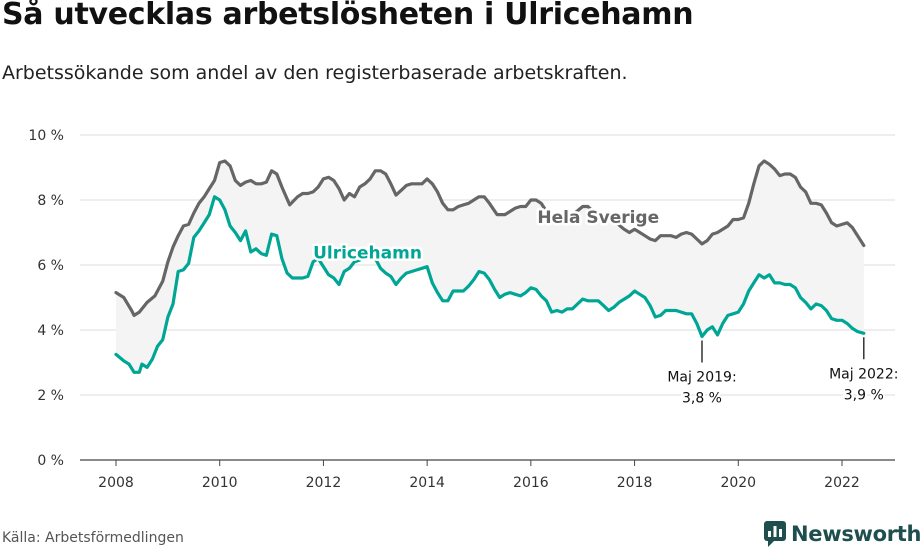  Describe the element at coordinates (775, 534) in the screenshot. I see `newsworthy-logo-icon` at that location.